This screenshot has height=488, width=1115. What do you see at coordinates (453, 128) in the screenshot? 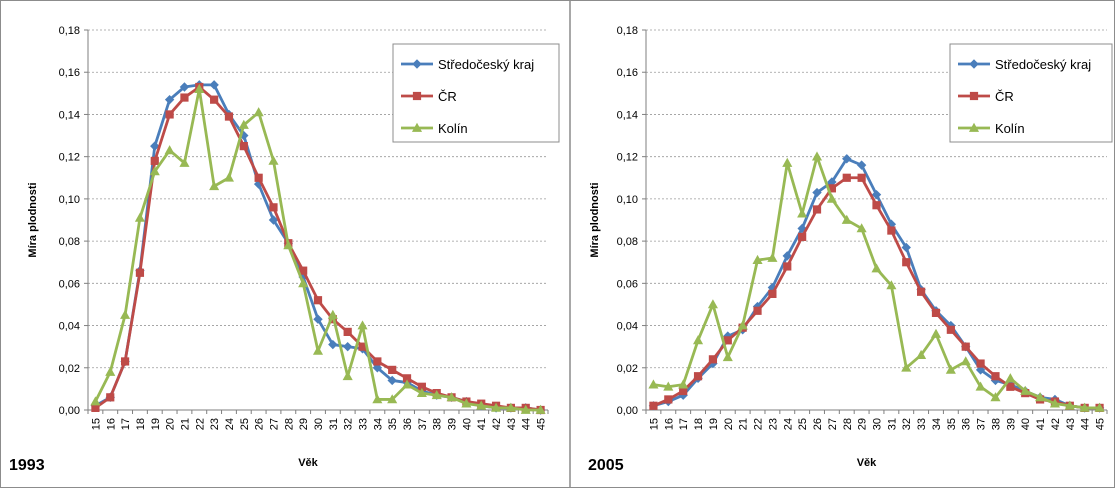
I see `legend-label: Kolín` at bounding box center [453, 128].